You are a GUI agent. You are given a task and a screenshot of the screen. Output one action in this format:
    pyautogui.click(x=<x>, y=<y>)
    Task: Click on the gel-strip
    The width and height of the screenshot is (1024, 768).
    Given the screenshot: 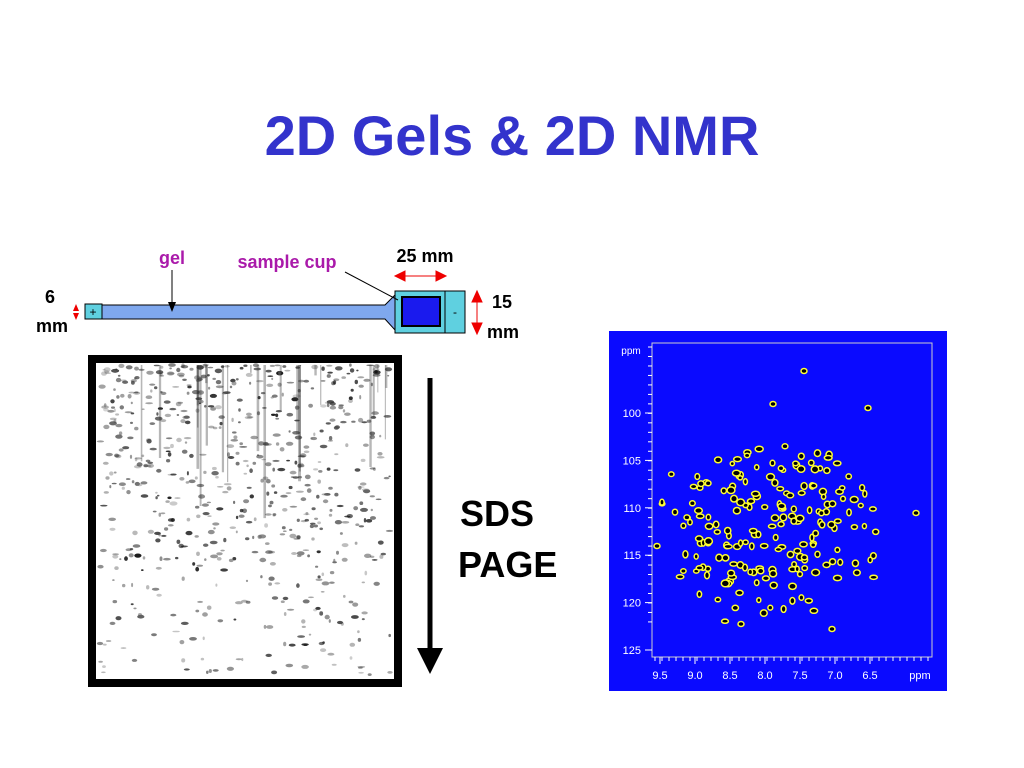 What is the action you would take?
    pyautogui.click(x=248, y=312)
    